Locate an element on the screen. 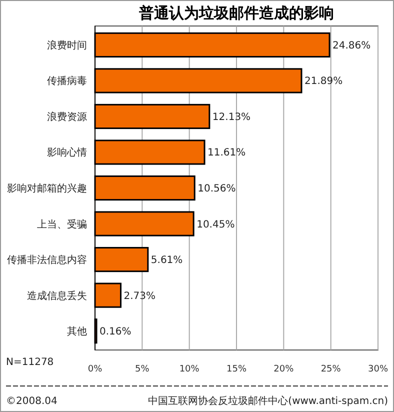 Image resolution: width=394 pixels, height=412 pixels. data-label: 5.61% is located at coordinates (166, 260).